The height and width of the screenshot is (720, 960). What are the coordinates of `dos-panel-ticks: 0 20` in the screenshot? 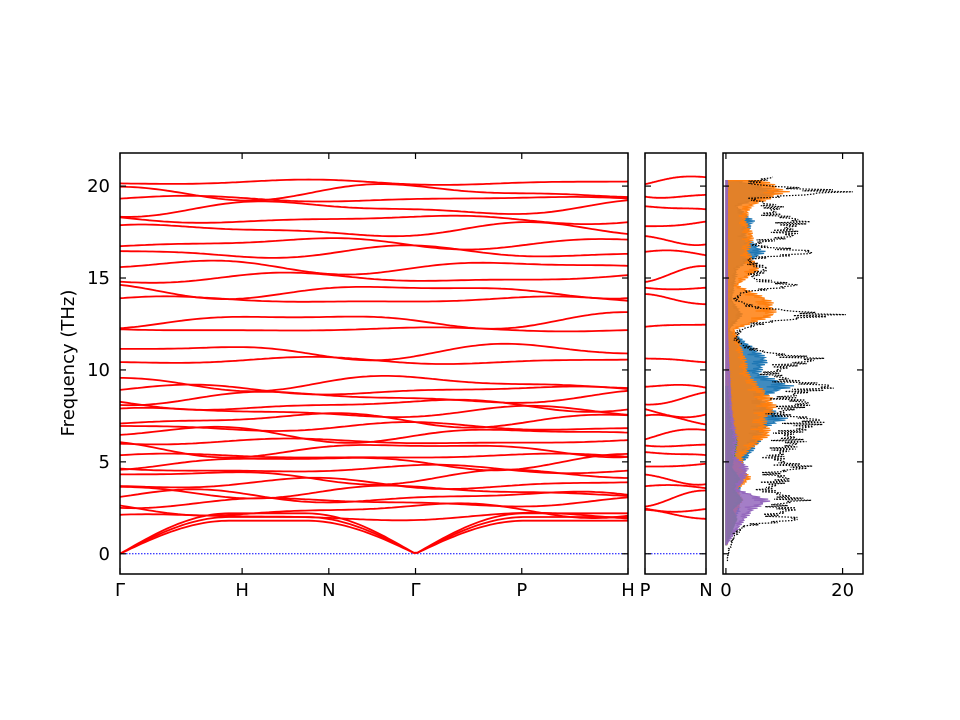 It's located at (791, 377).